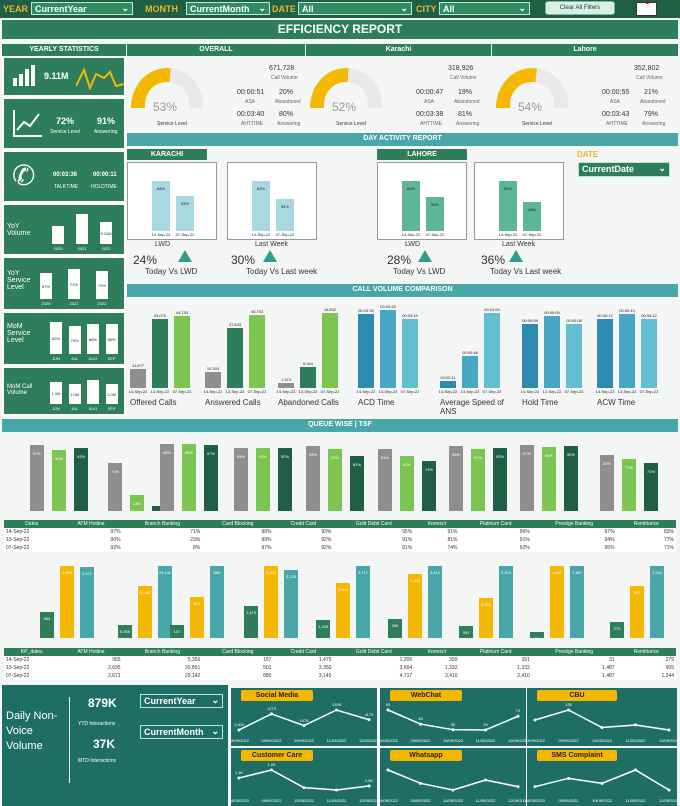 The height and width of the screenshot is (806, 680). I want to click on answering-value: 91%, so click(106, 121).